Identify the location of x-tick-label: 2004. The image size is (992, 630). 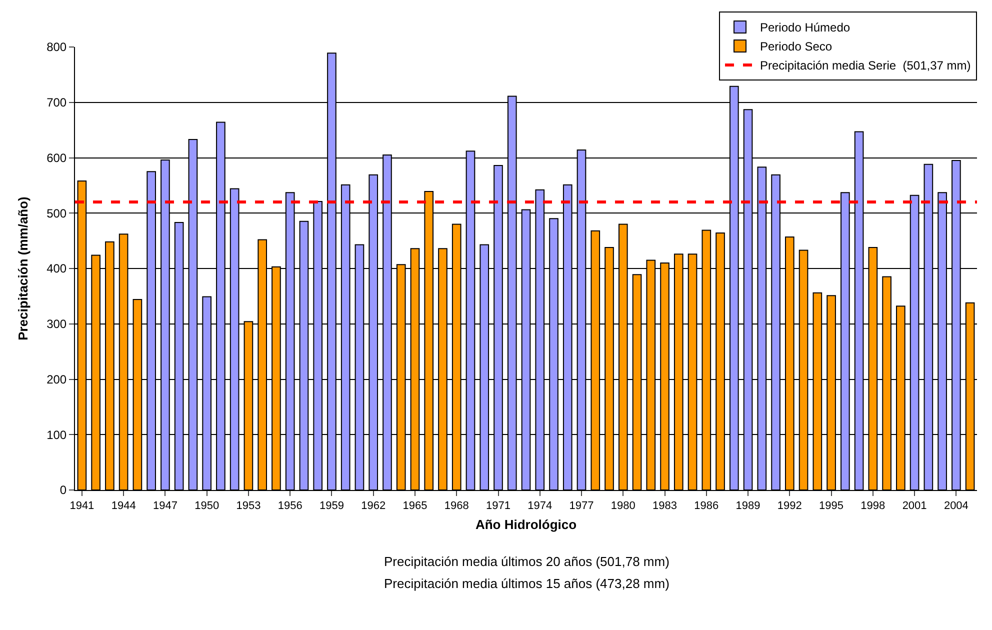
(956, 506).